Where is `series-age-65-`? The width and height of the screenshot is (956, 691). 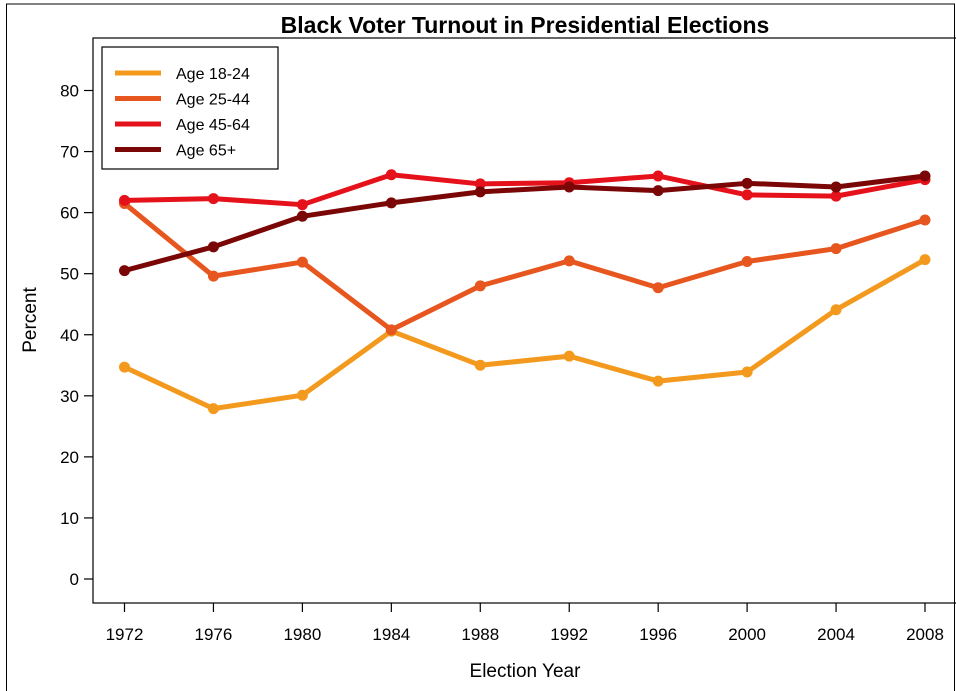
series-age-65- is located at coordinates (525, 223).